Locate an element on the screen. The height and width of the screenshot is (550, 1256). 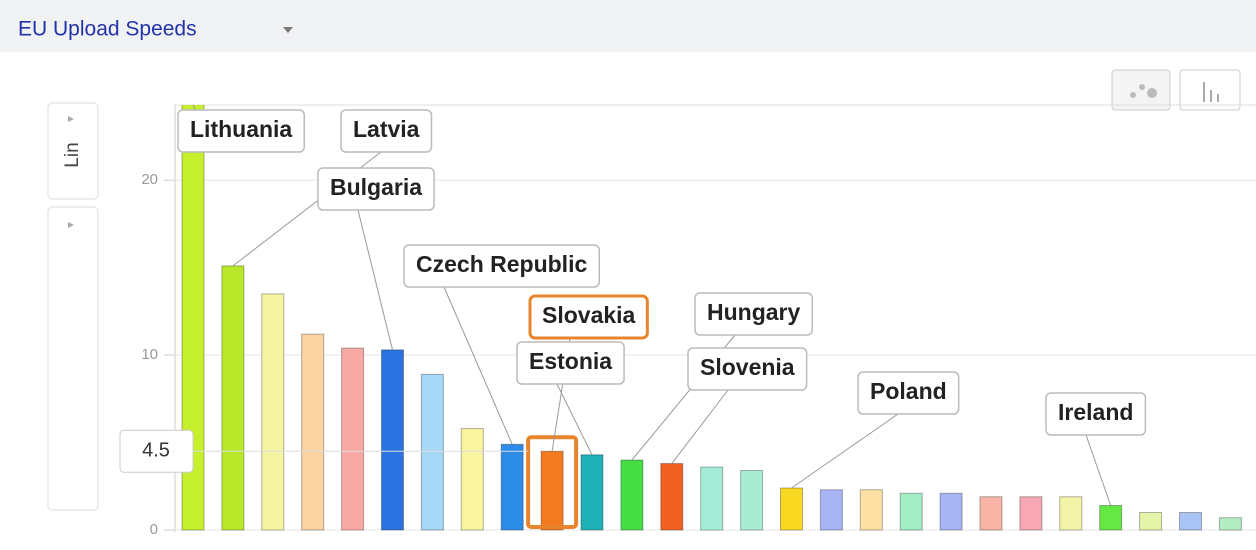
chart-title: EU Upload Speeds is located at coordinates (107, 29).